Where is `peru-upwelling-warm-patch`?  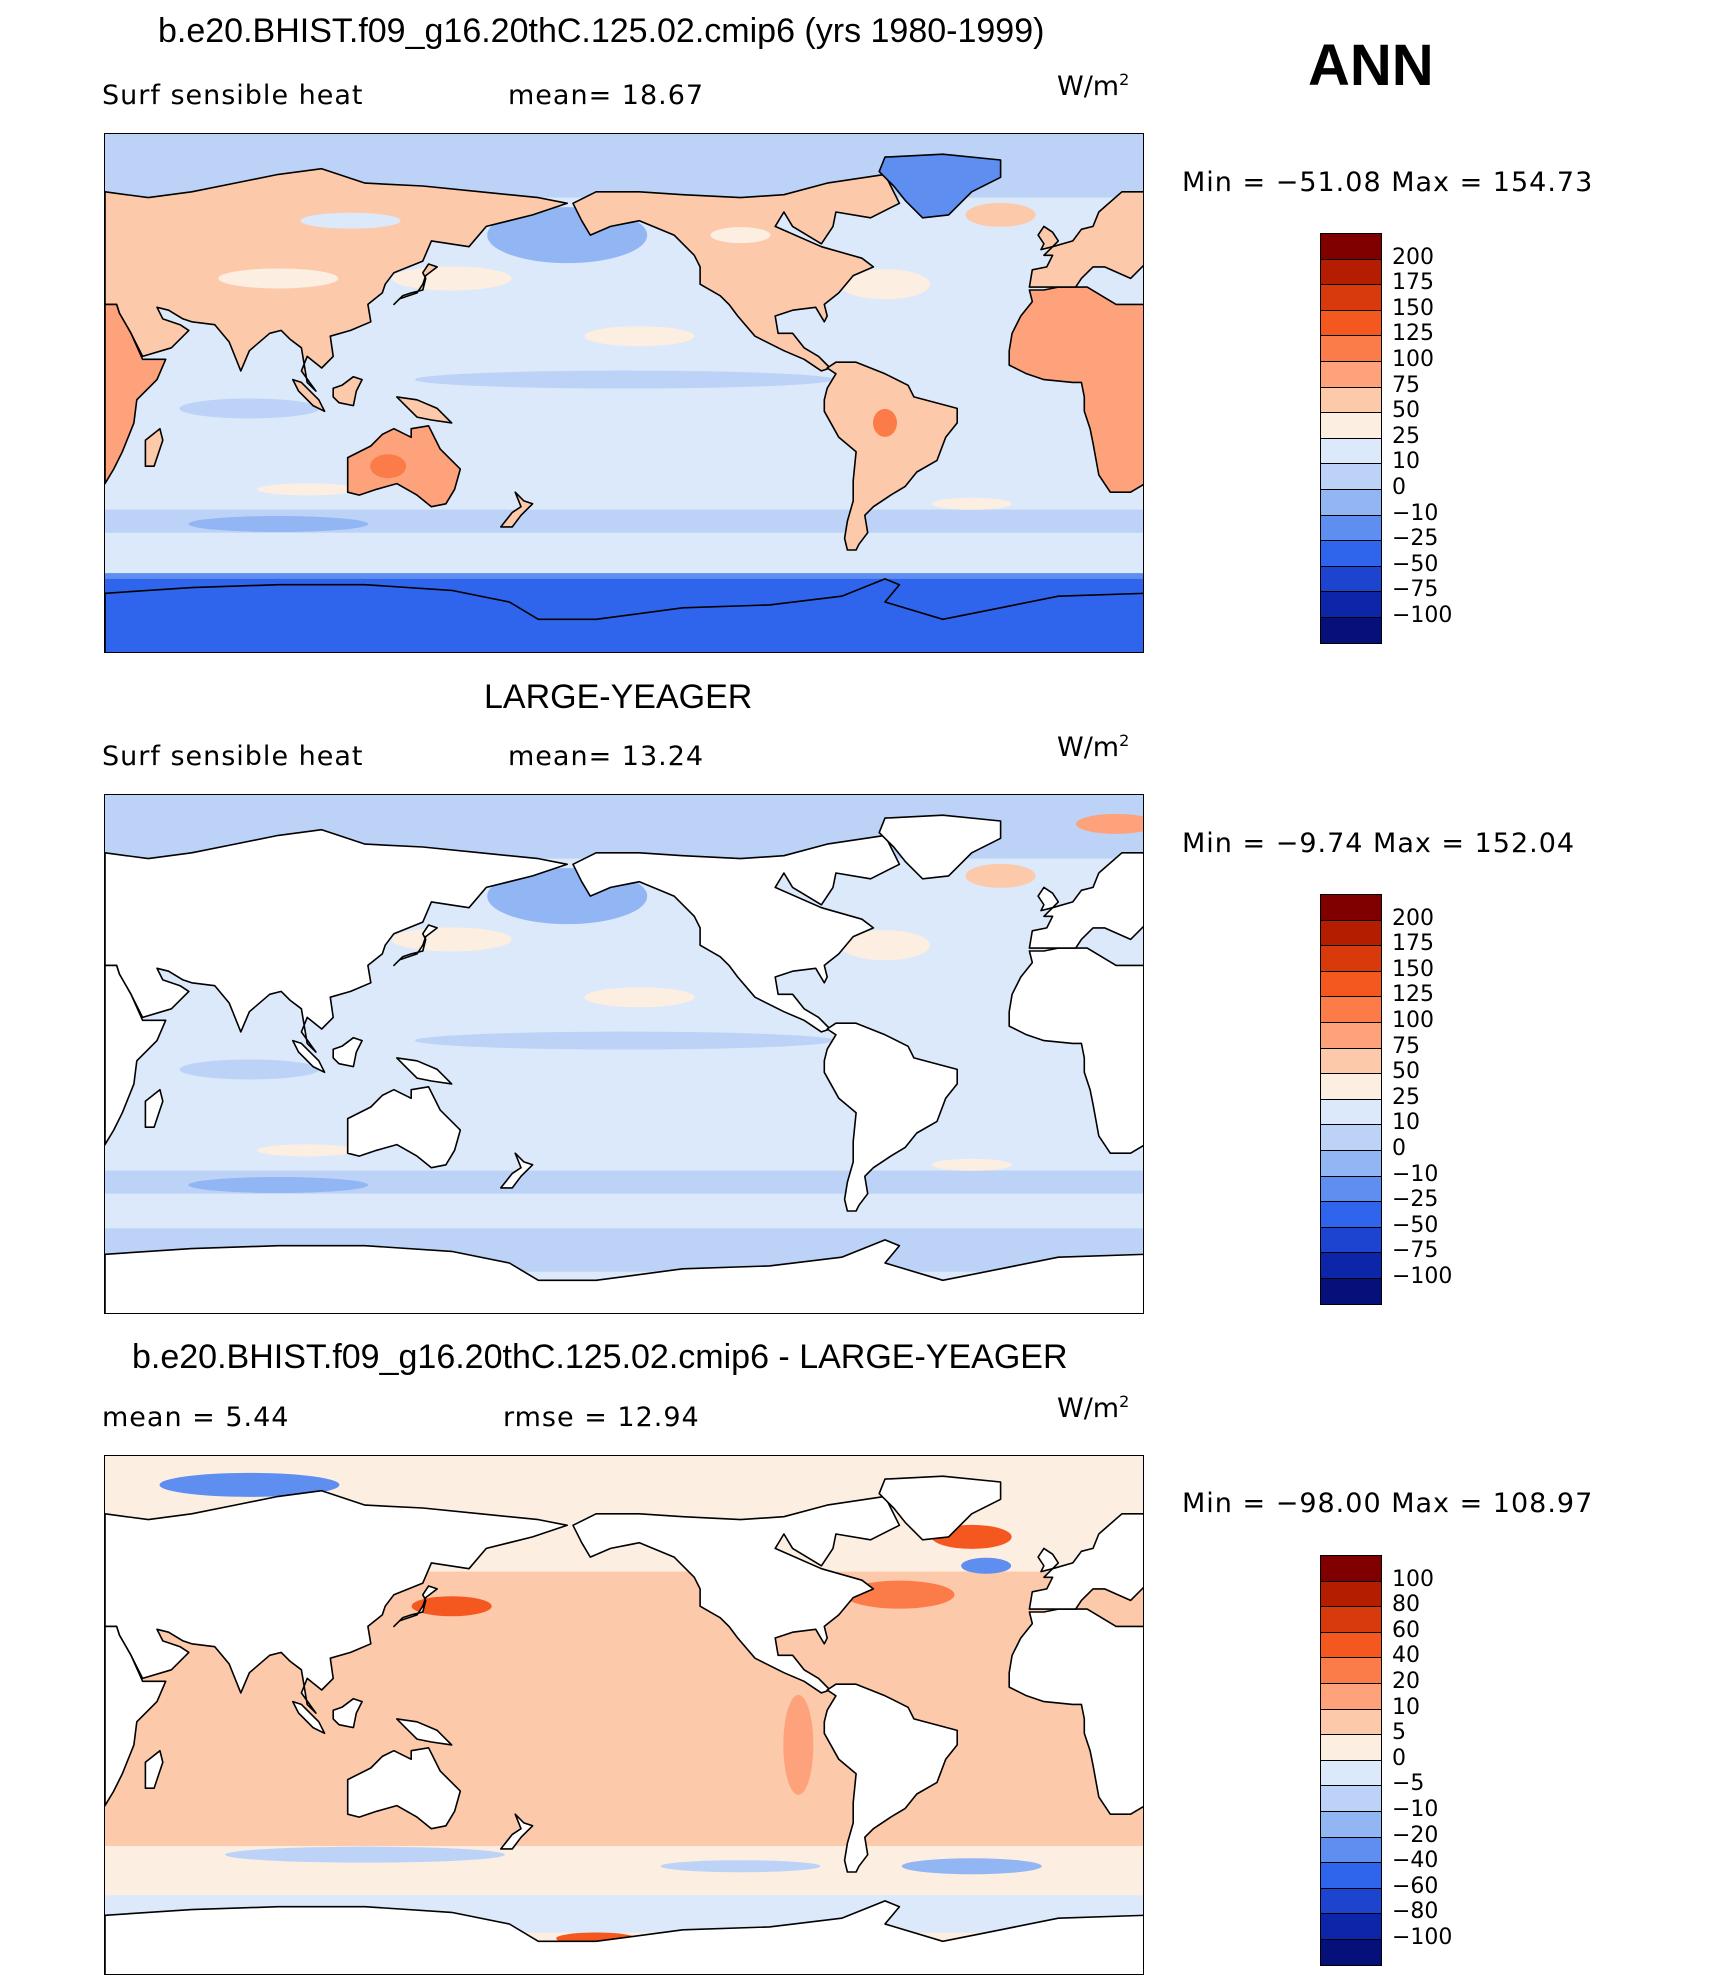 peru-upwelling-warm-patch is located at coordinates (798, 1744).